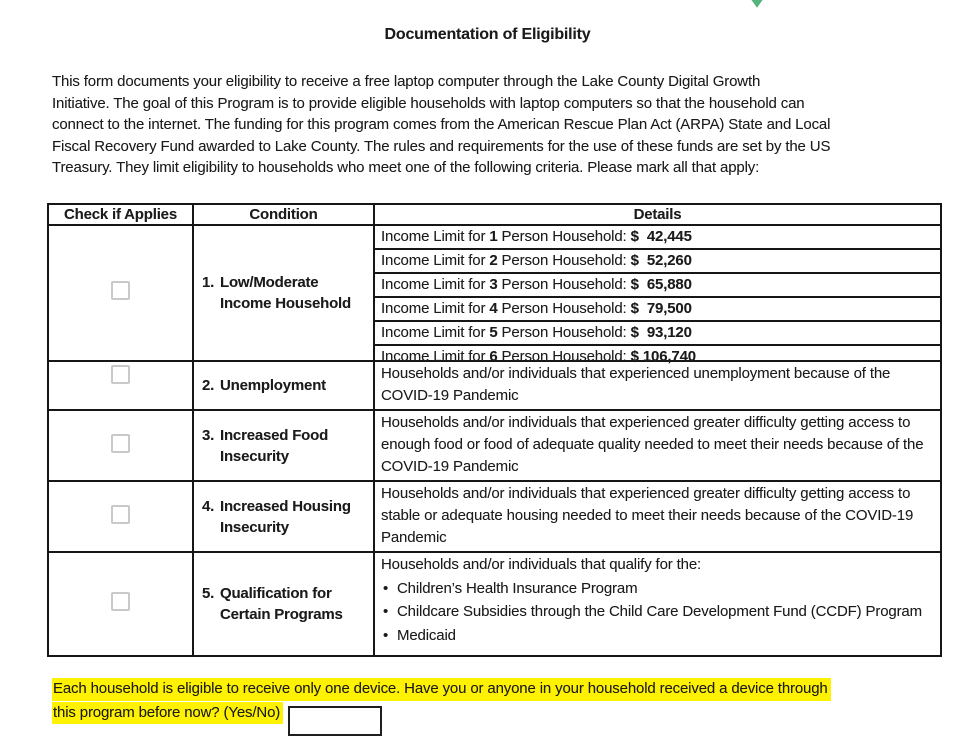 This screenshot has width=975, height=740. Describe the element at coordinates (208, 593) in the screenshot. I see `condition-number: 5.` at that location.